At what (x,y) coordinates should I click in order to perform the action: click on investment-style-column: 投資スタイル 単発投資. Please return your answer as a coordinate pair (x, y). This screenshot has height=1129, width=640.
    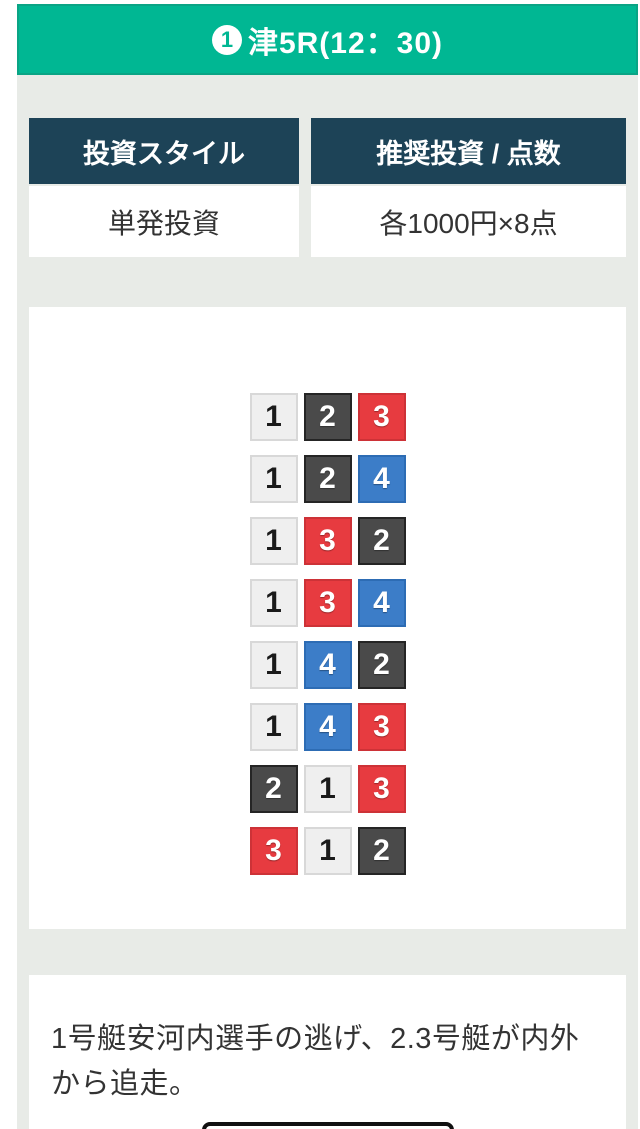
    Looking at the image, I should click on (164, 187).